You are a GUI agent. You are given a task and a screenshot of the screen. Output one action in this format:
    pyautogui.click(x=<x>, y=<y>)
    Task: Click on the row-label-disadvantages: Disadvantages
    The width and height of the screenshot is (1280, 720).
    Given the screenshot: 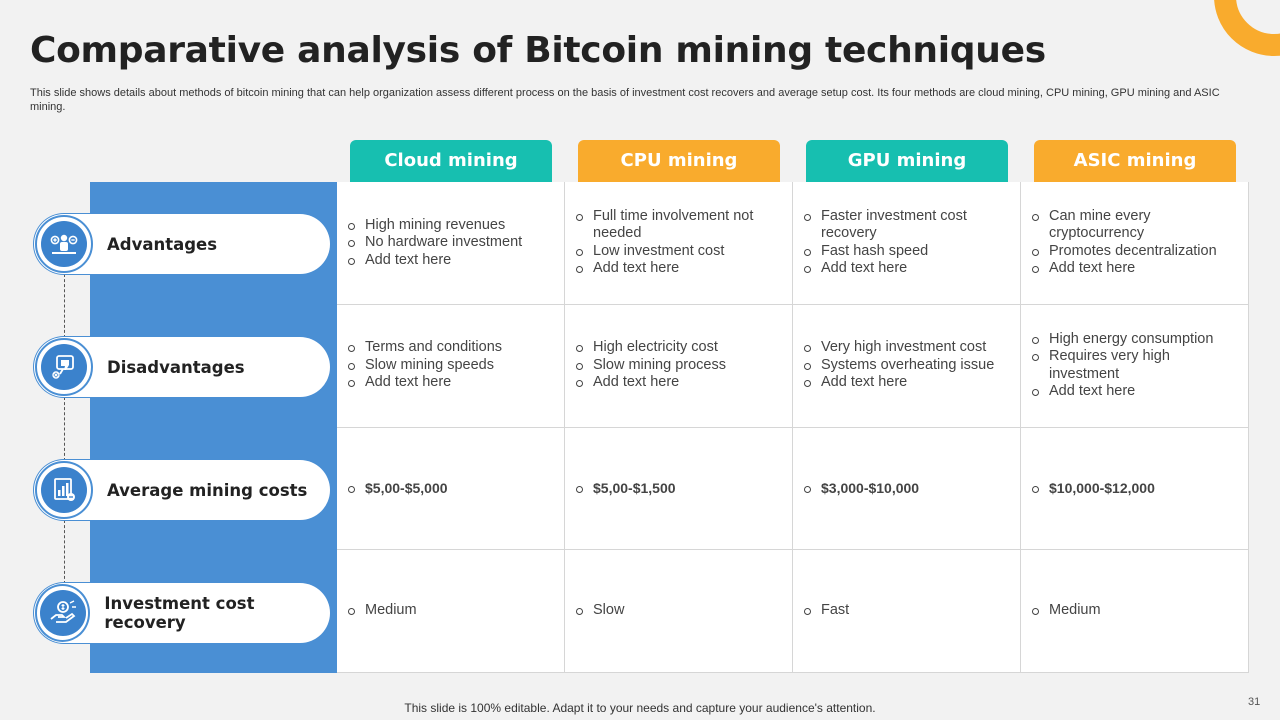 What is the action you would take?
    pyautogui.click(x=182, y=367)
    